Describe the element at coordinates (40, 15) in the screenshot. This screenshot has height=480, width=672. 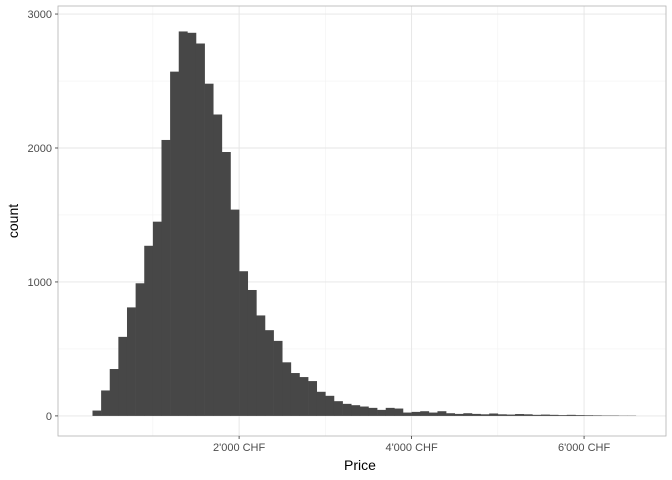
I see `y-tick-label: 3000` at that location.